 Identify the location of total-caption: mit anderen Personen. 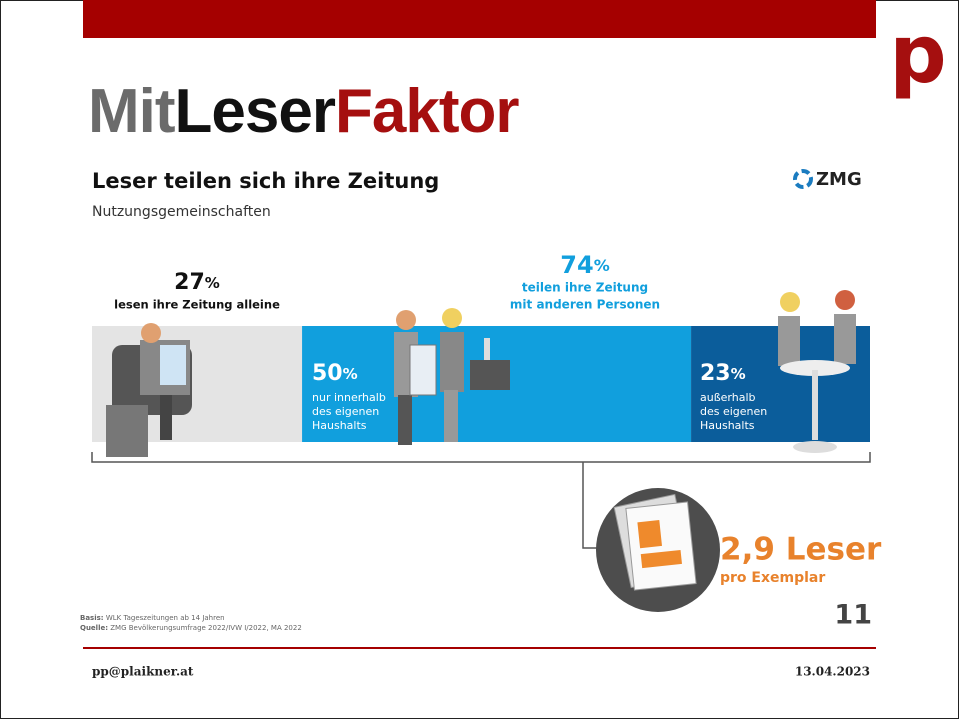
(585, 305).